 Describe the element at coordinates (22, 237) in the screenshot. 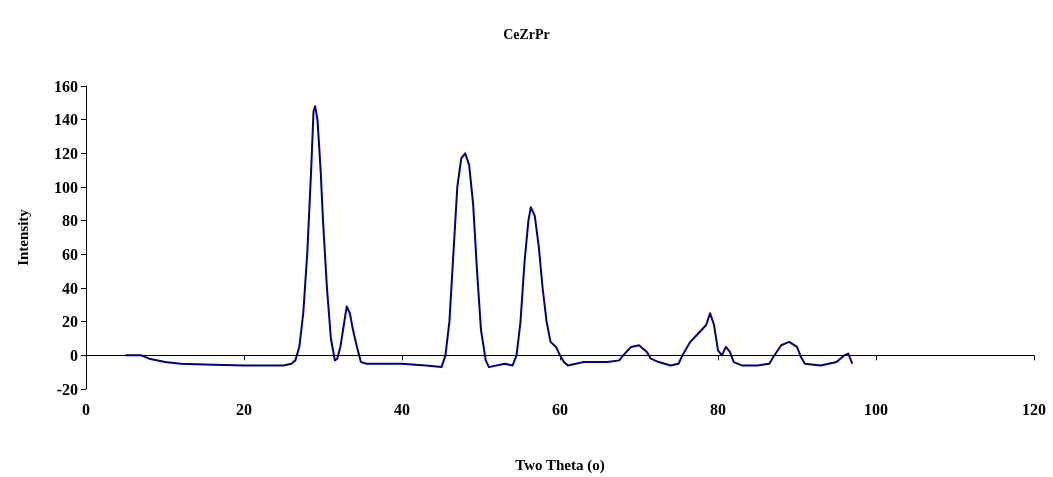

I see `y-axis-title: Intensity` at that location.